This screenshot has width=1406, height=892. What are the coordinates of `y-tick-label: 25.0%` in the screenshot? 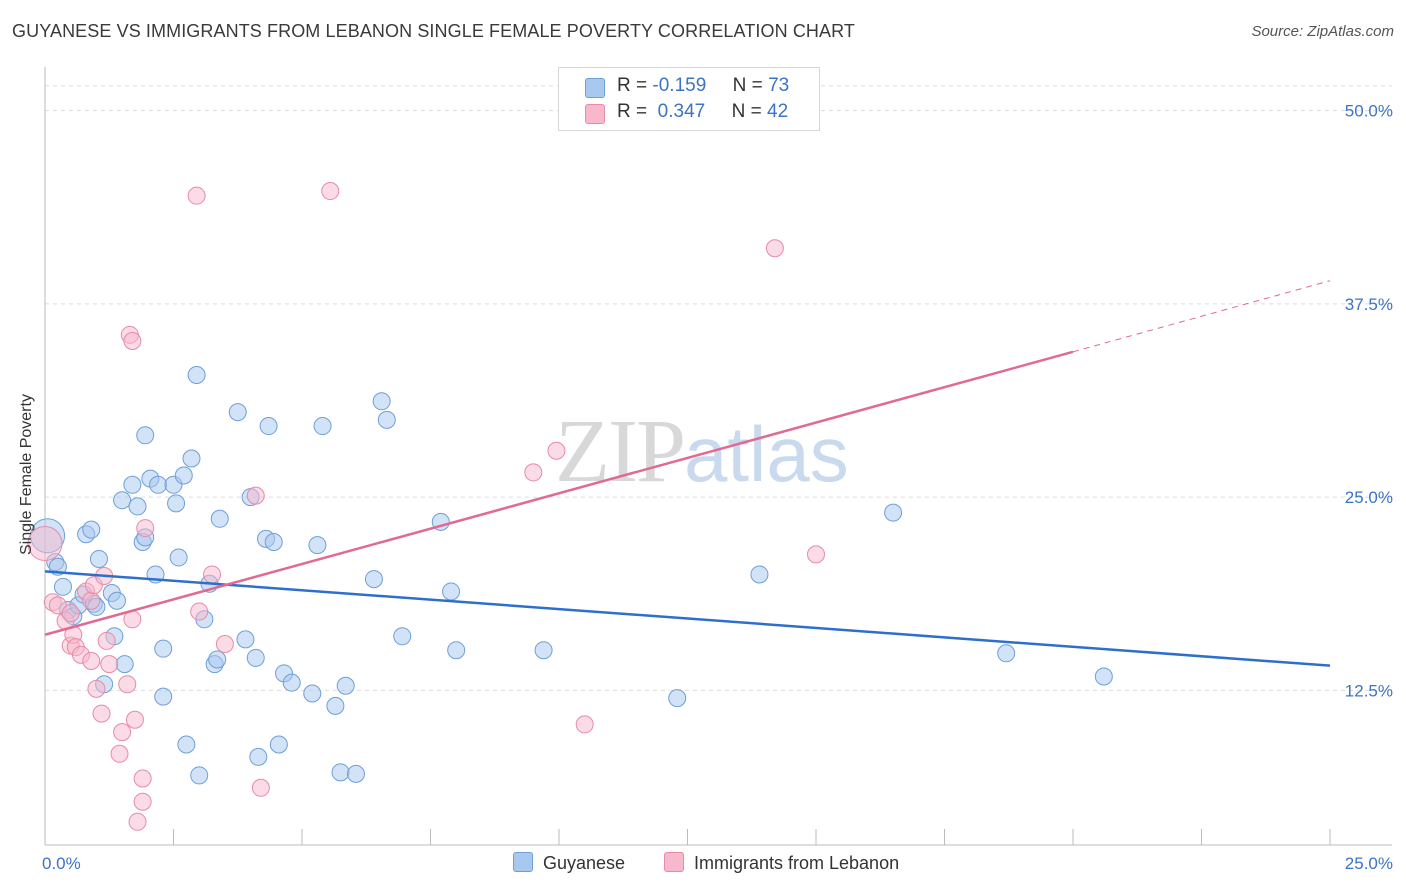 It's located at (1369, 497).